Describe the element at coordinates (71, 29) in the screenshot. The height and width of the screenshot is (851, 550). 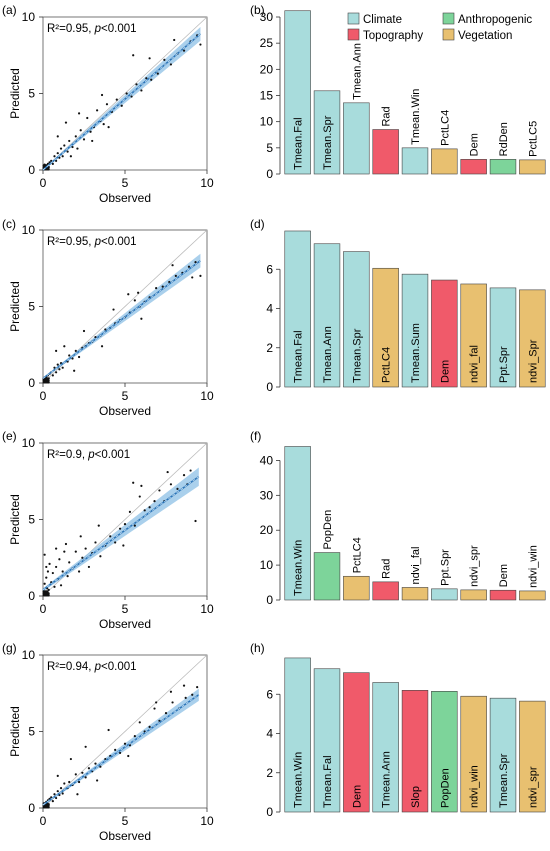
I see `r2-text: R²=0.95,` at that location.